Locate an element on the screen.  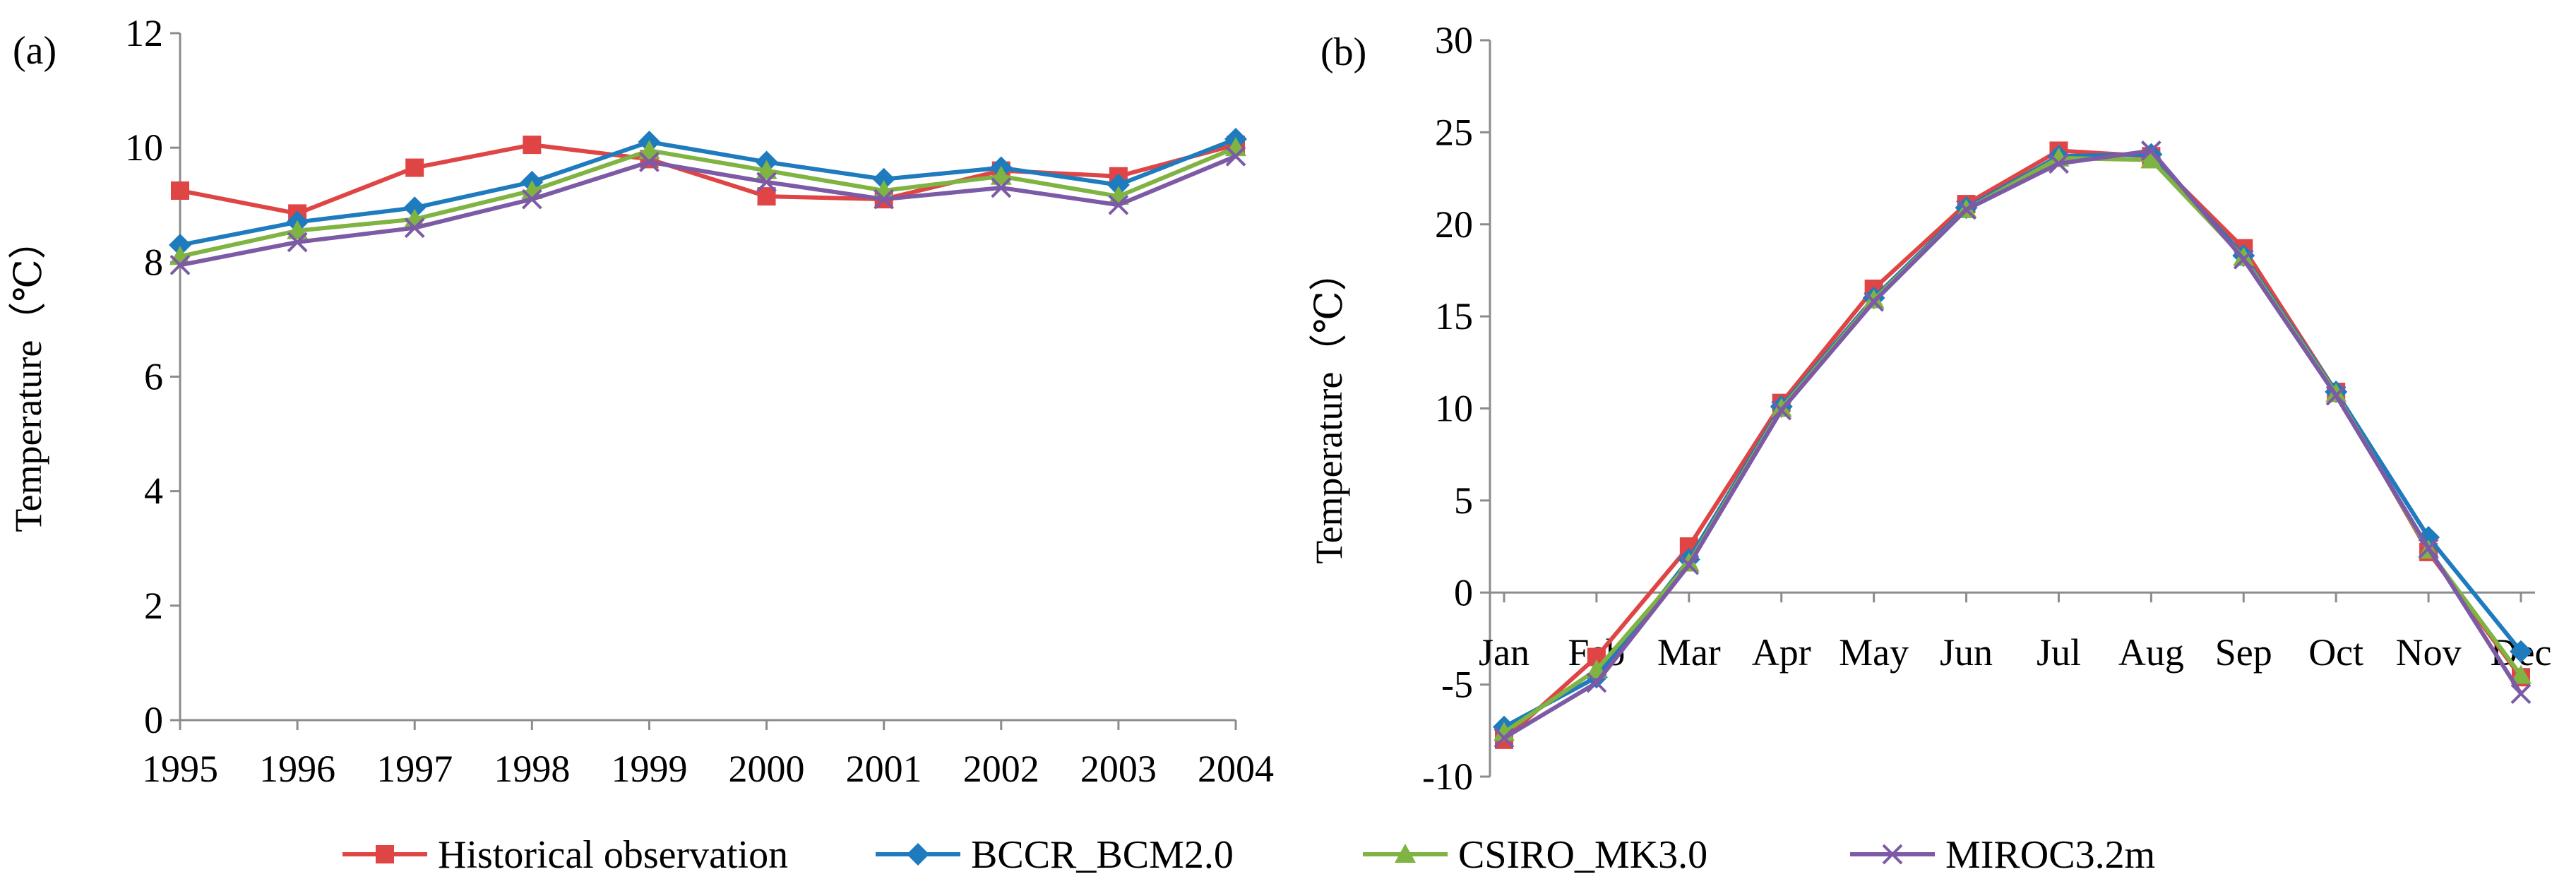
legend-item-csiro-mk3-0: CSIRO_MK3.0 is located at coordinates (1535, 855).